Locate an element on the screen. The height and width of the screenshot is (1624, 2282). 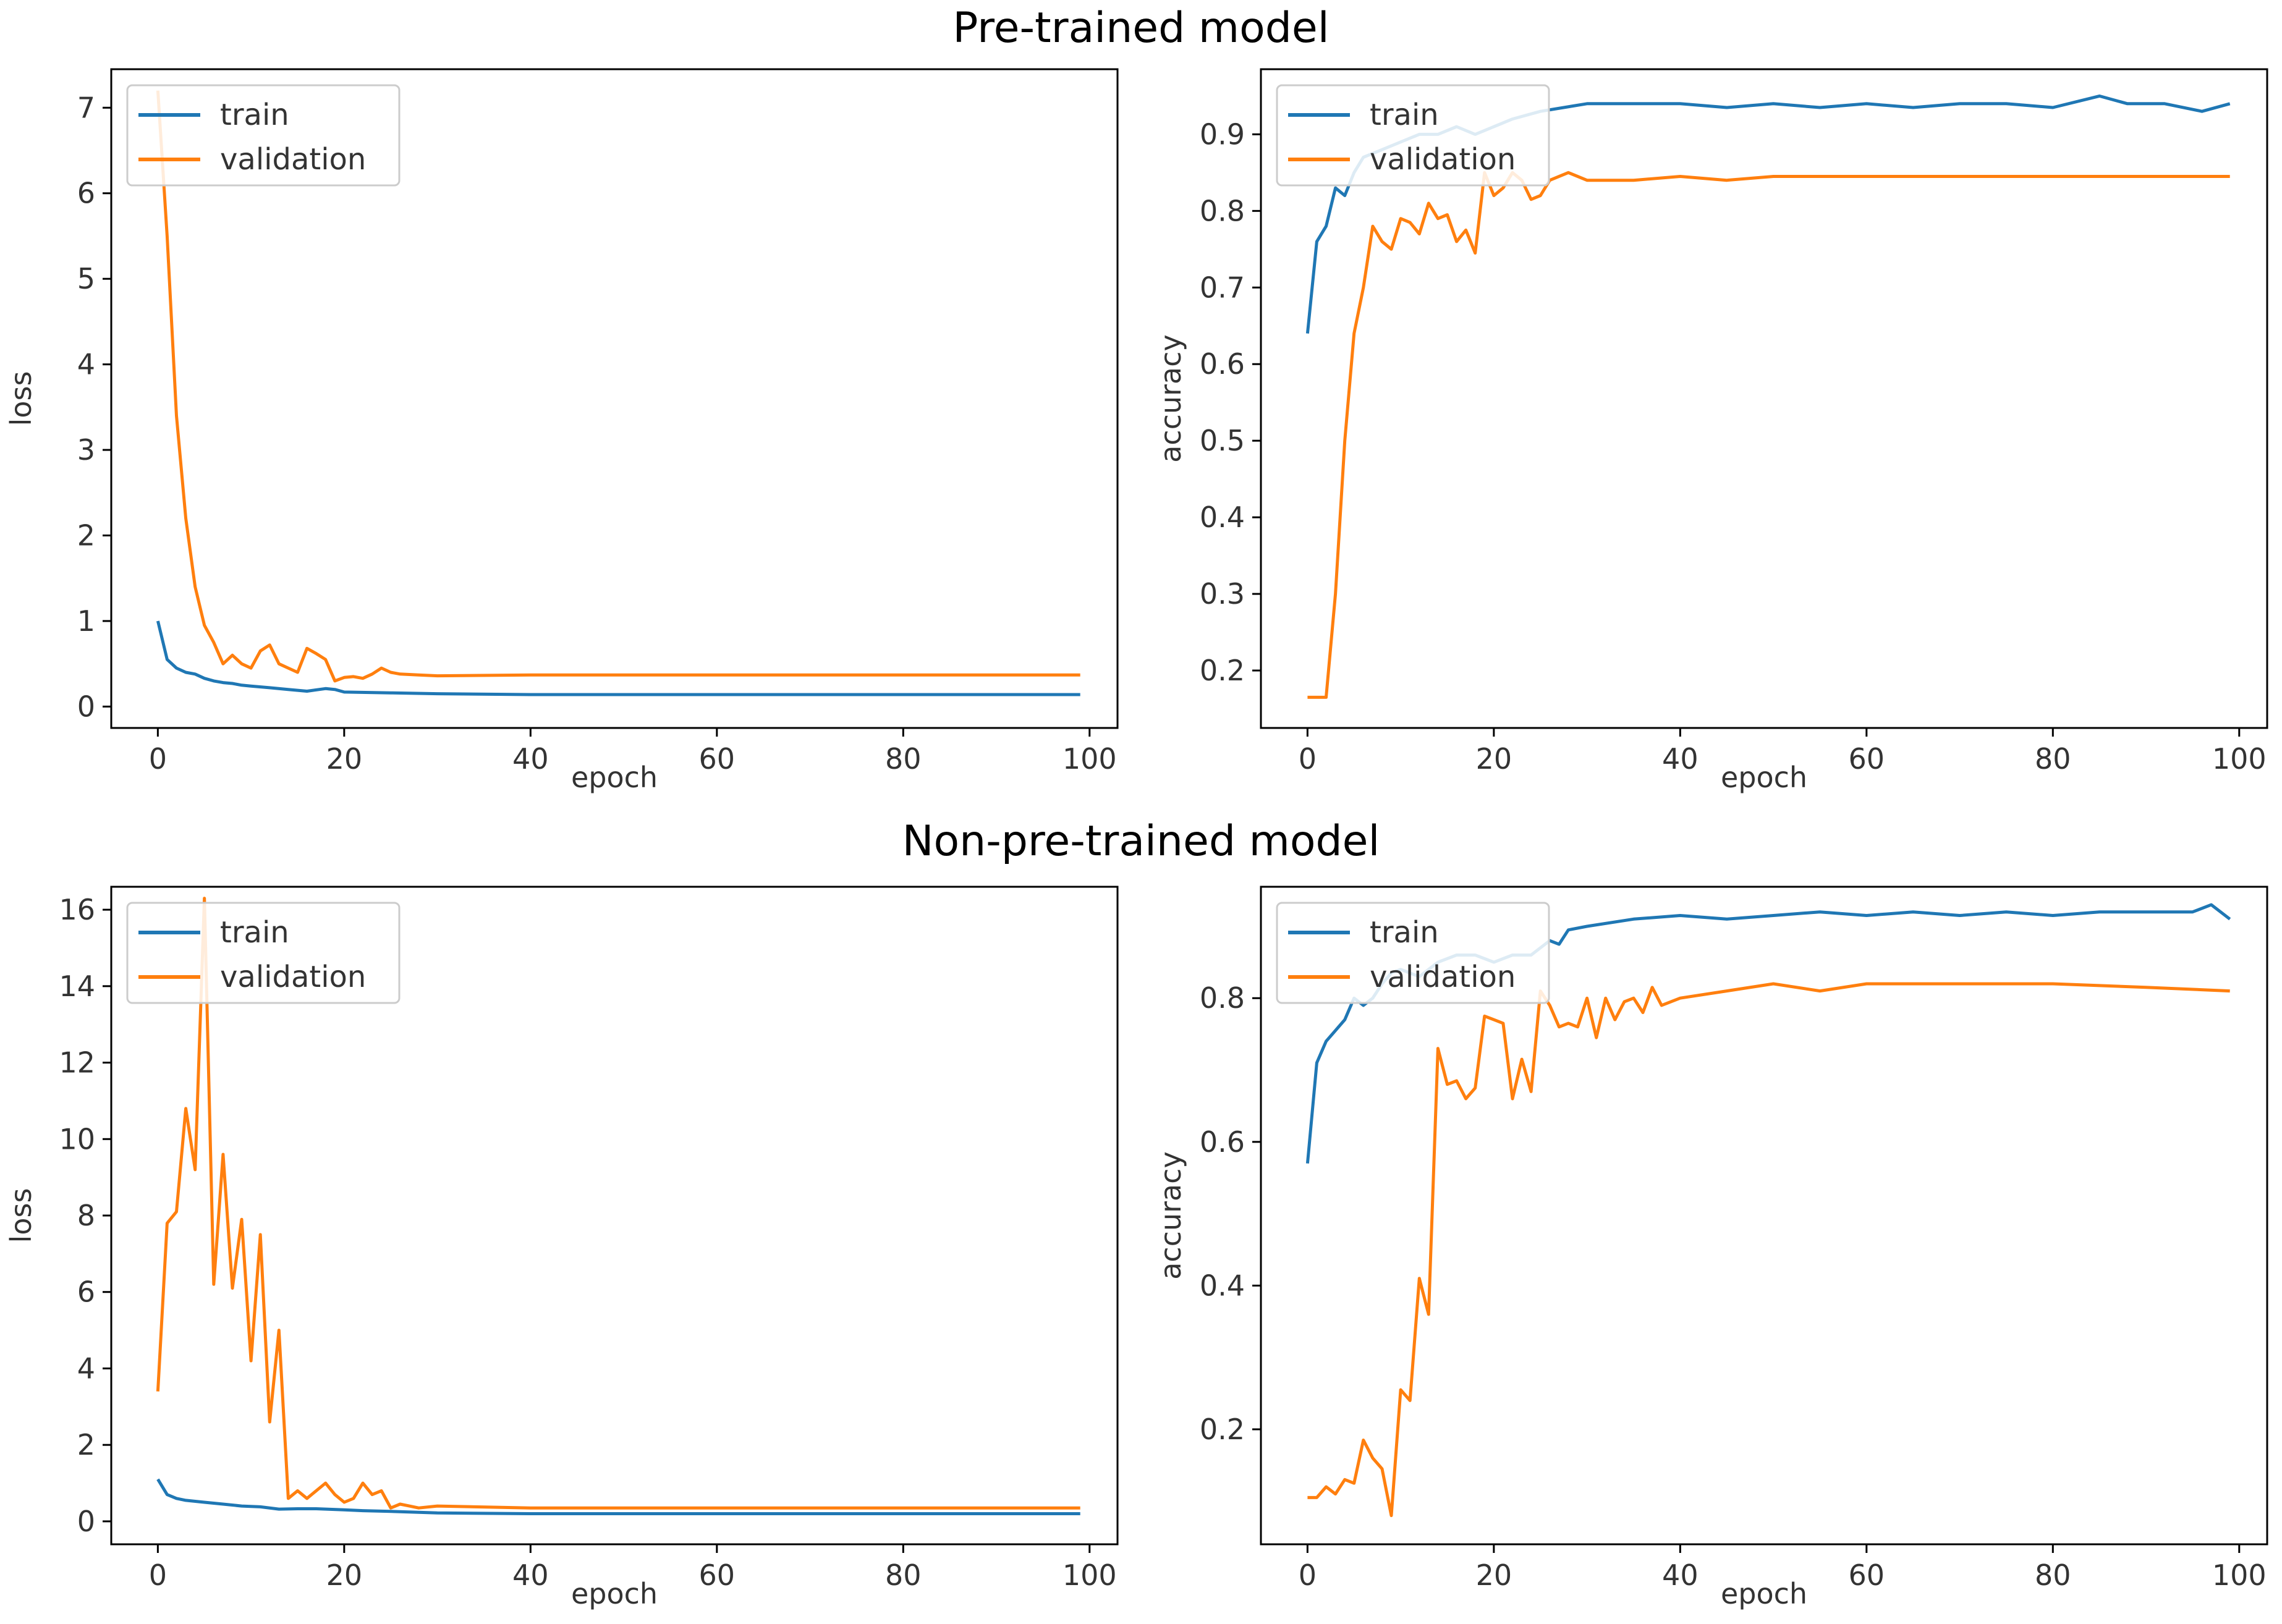
y-tick-label-1: 1 is located at coordinates (86, 621).